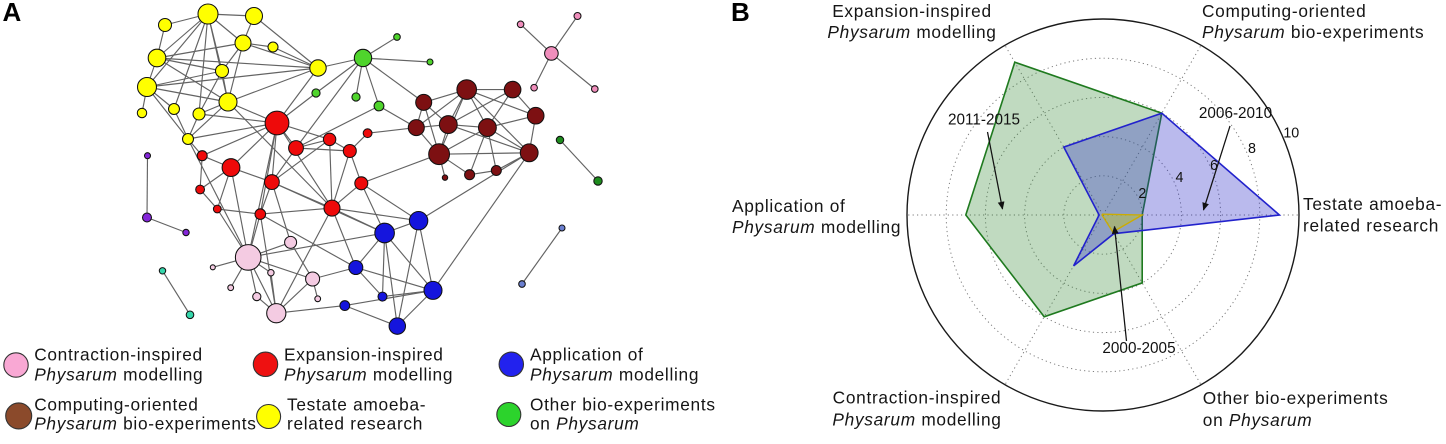 The width and height of the screenshot is (1446, 444). Describe the element at coordinates (984, 120) in the screenshot. I see `svg-text: 2011-2015` at that location.